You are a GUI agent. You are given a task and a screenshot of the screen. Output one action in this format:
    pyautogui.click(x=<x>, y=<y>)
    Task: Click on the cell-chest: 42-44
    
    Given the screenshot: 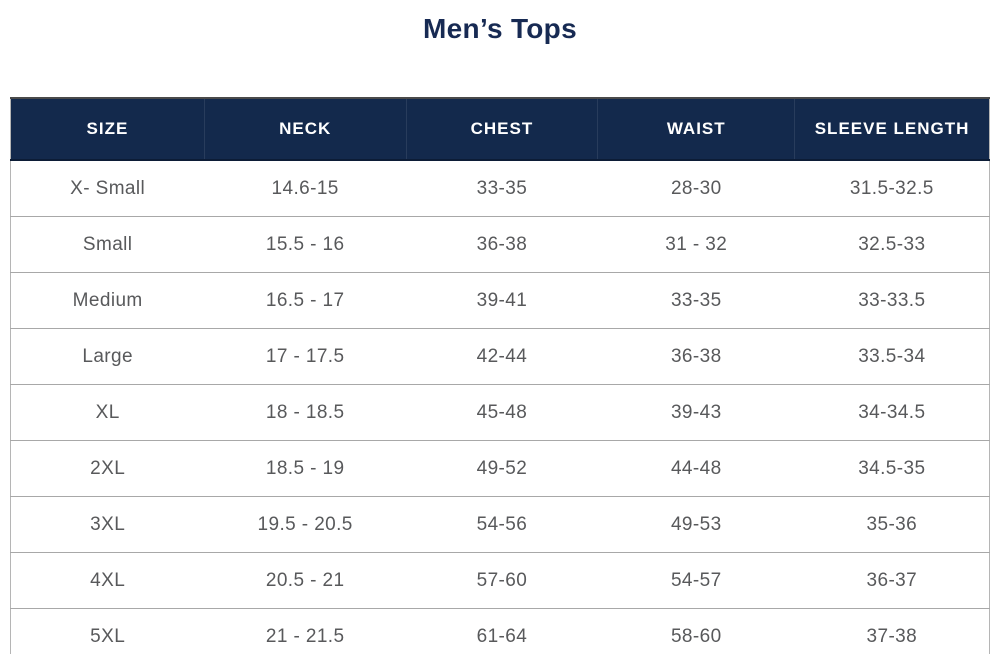 What is the action you would take?
    pyautogui.click(x=502, y=356)
    